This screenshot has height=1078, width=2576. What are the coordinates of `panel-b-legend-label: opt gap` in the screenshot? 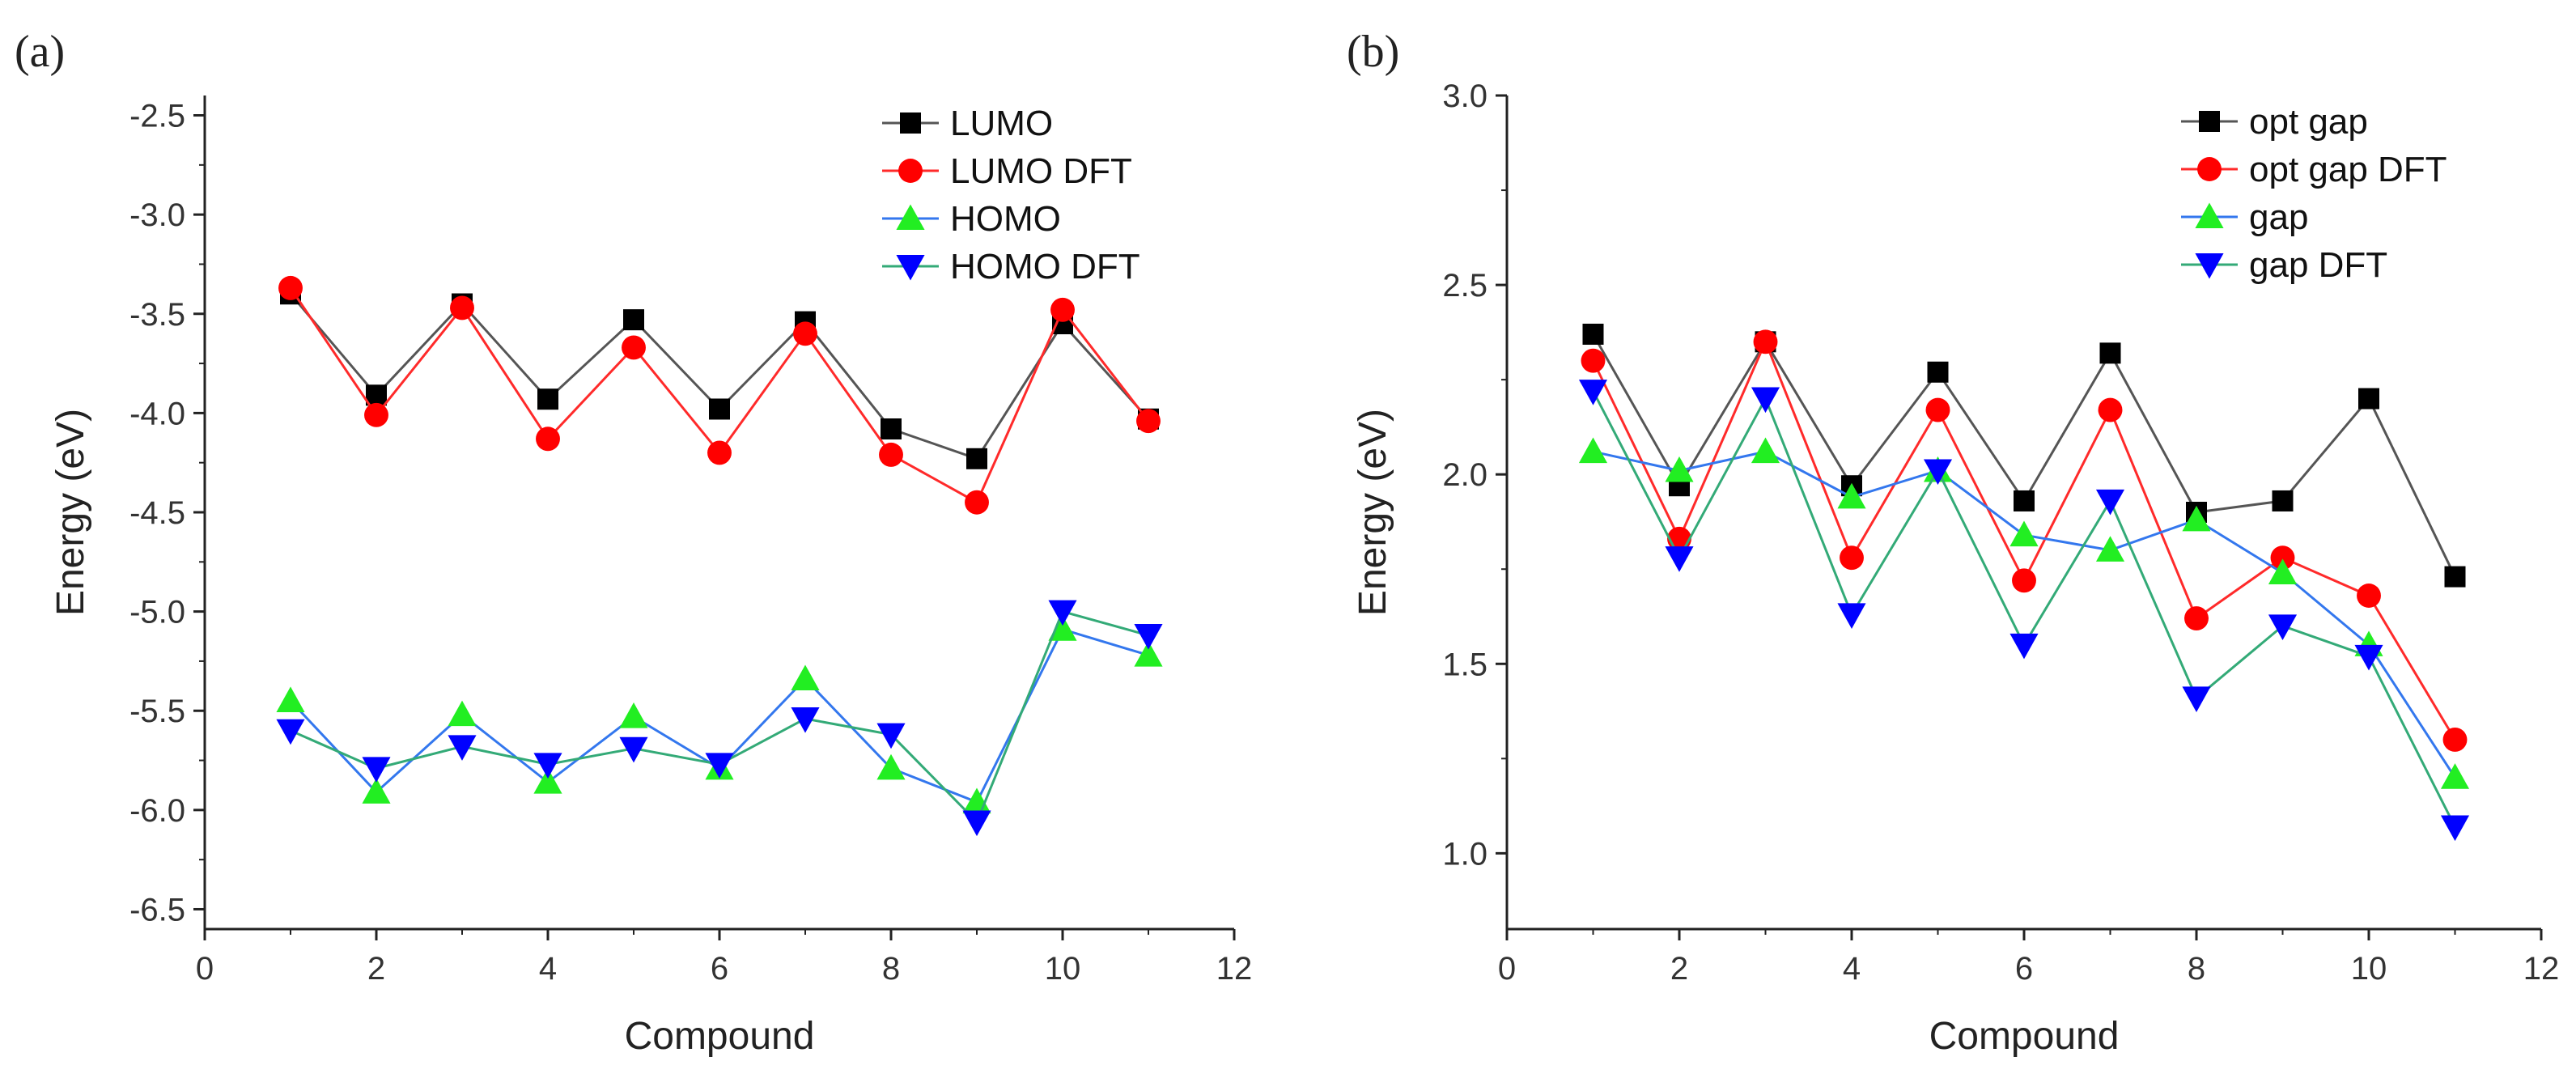 It's located at (2308, 122).